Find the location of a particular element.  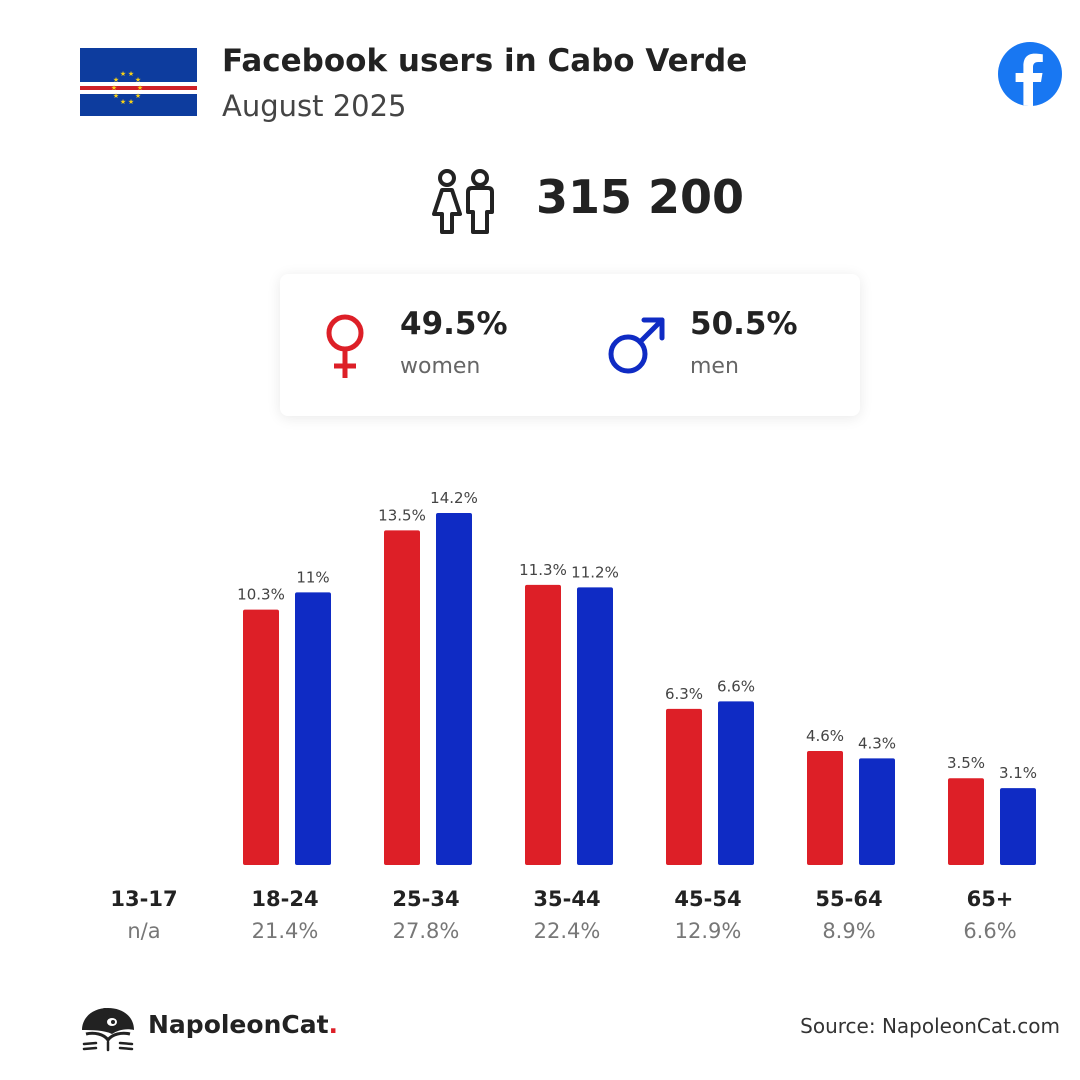

age-group-label: 65+ is located at coordinates (990, 899).